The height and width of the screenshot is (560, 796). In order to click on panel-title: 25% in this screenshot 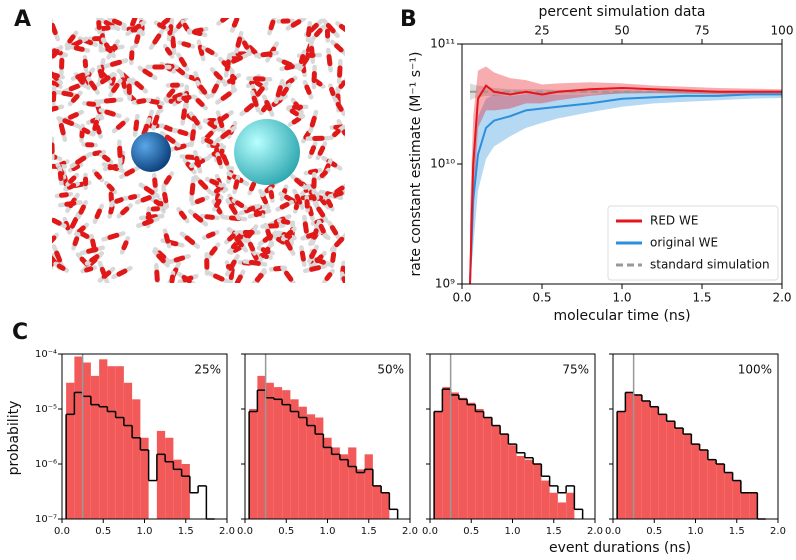, I will do `click(207, 370)`.